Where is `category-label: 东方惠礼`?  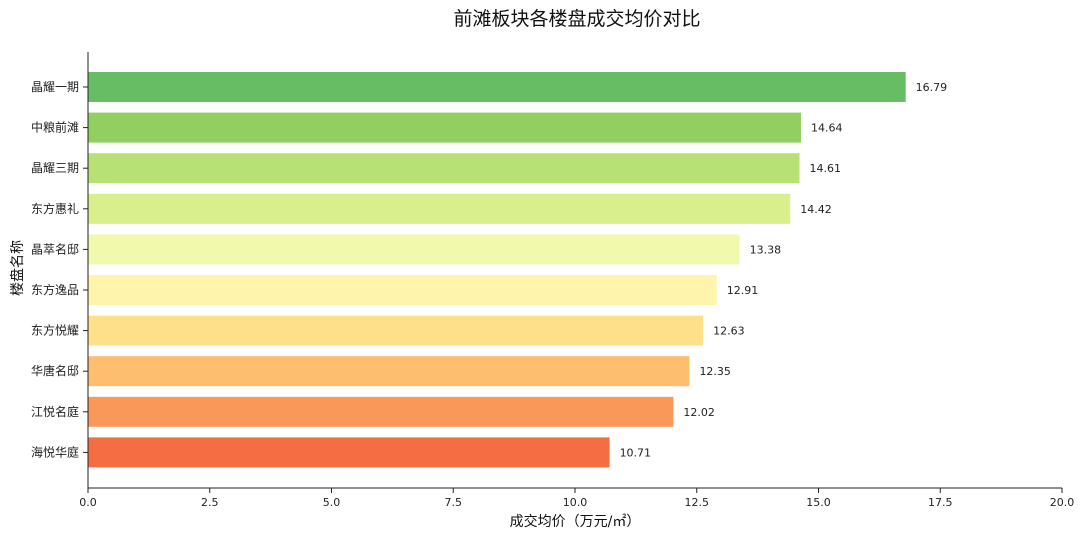
category-label: 东方惠礼 is located at coordinates (55, 208).